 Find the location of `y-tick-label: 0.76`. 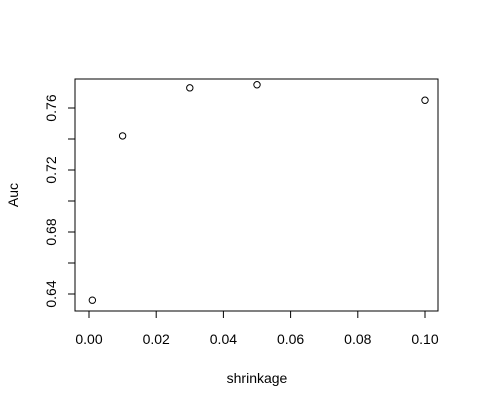

y-tick-label: 0.76 is located at coordinates (51, 107).